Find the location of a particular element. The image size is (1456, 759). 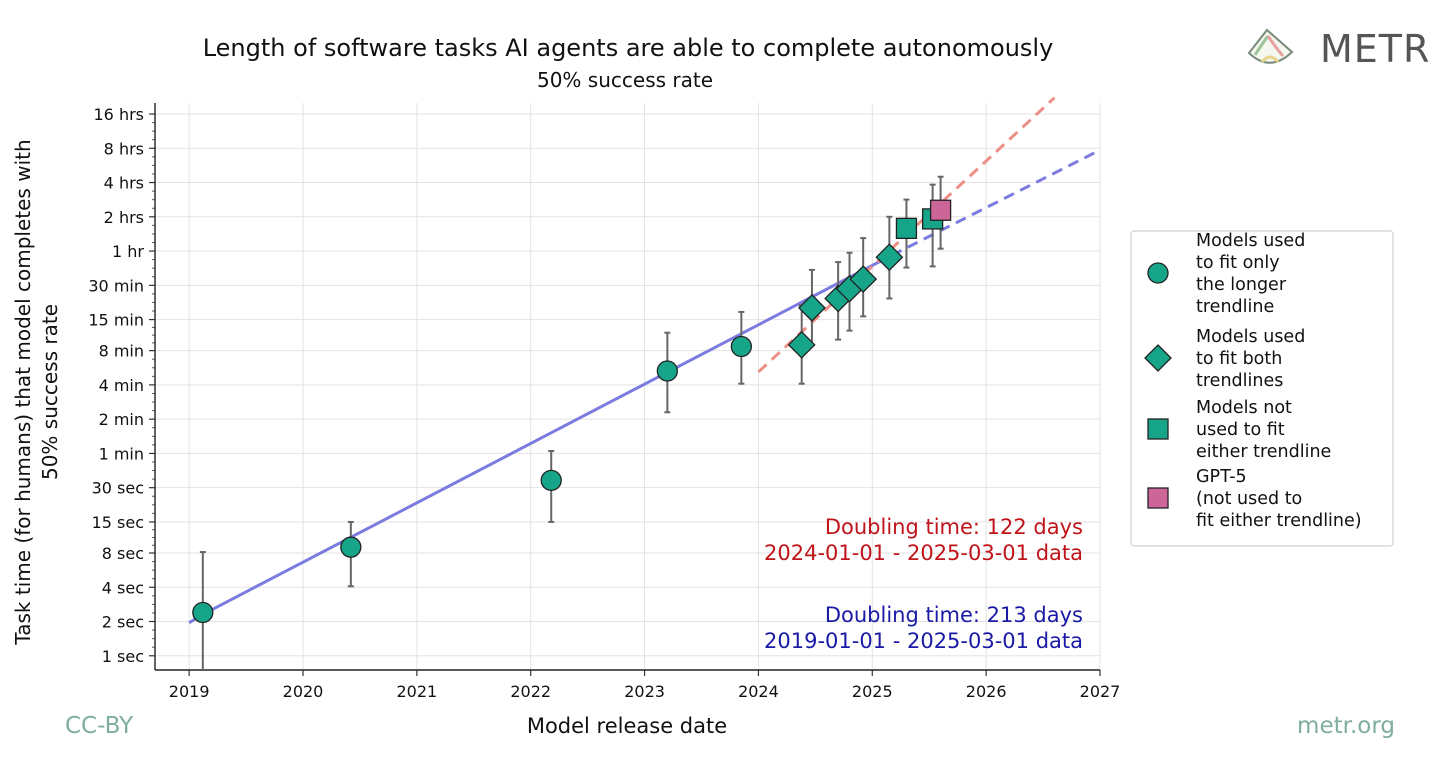

x-tick-label: 2021 is located at coordinates (417, 691).